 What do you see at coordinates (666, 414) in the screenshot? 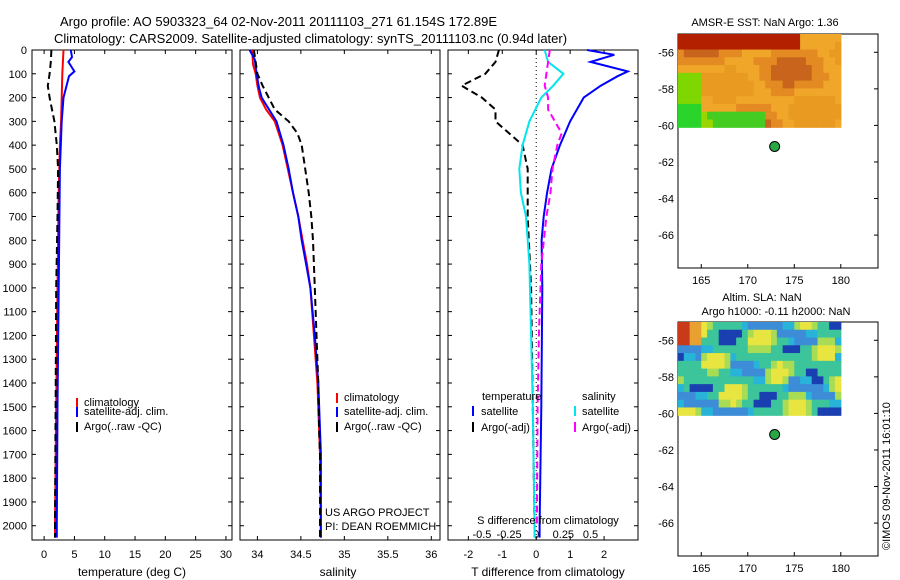
I see `map-y-tick-label: -60` at bounding box center [666, 414].